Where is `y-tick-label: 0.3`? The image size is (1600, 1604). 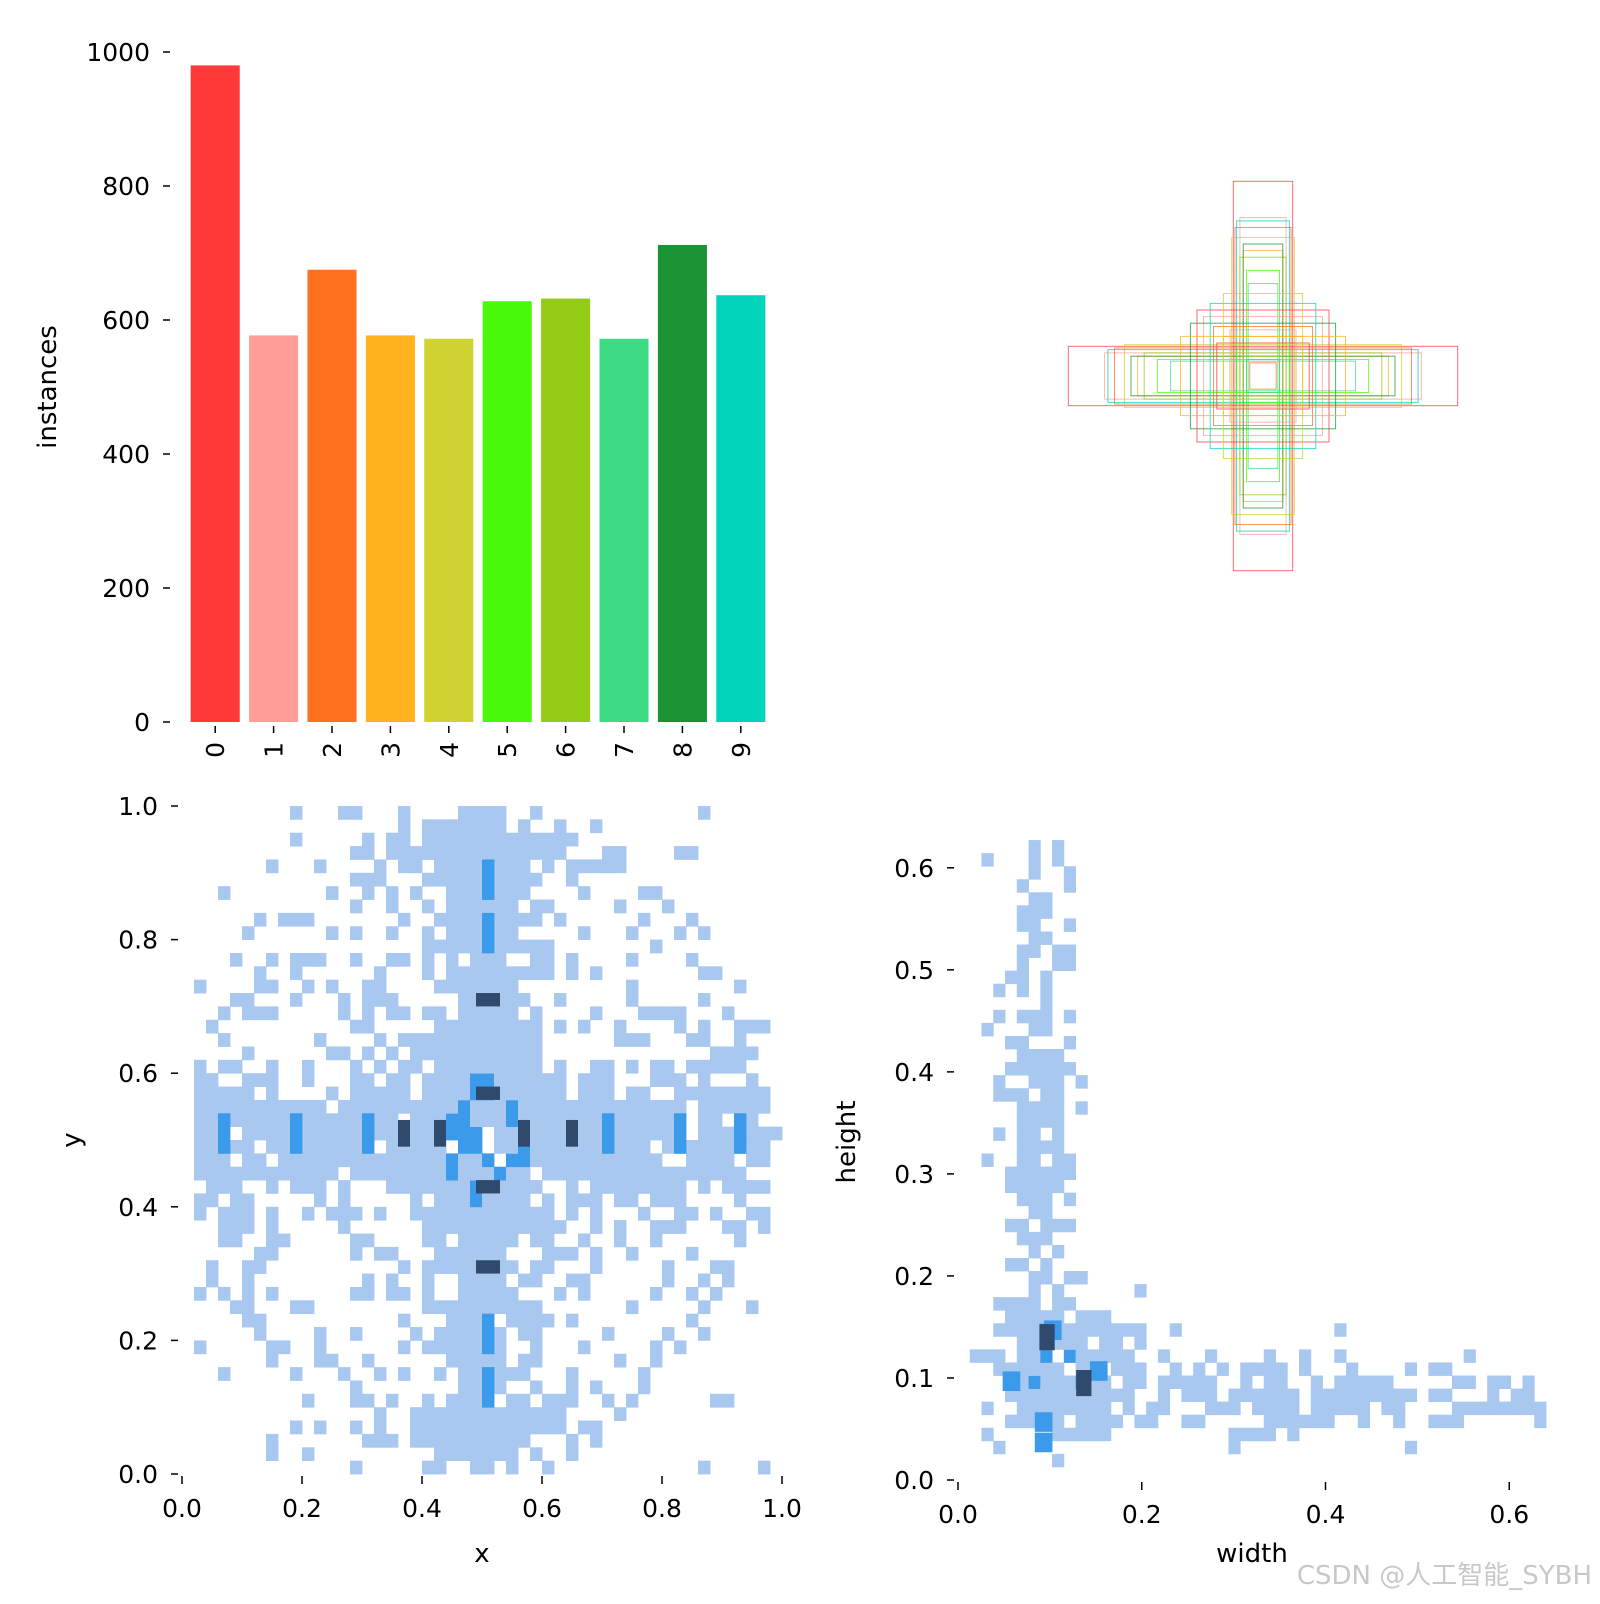 y-tick-label: 0.3 is located at coordinates (914, 1174).